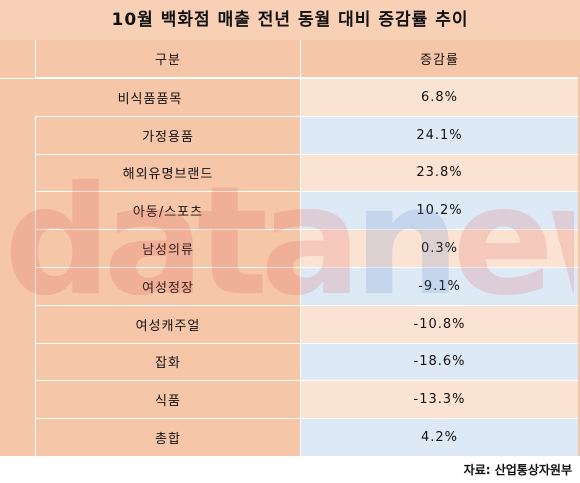 The width and height of the screenshot is (580, 483). I want to click on title-band, so click(290, 20).